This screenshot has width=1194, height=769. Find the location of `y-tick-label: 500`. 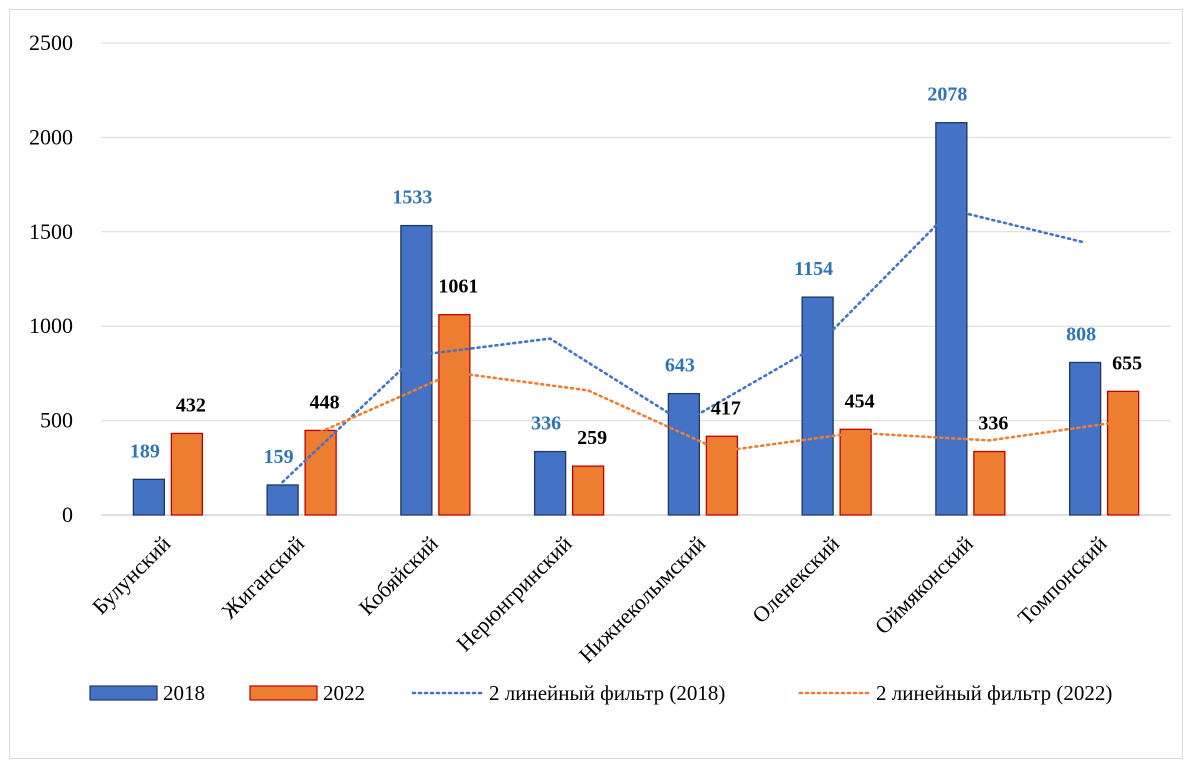

y-tick-label: 500 is located at coordinates (56, 420).